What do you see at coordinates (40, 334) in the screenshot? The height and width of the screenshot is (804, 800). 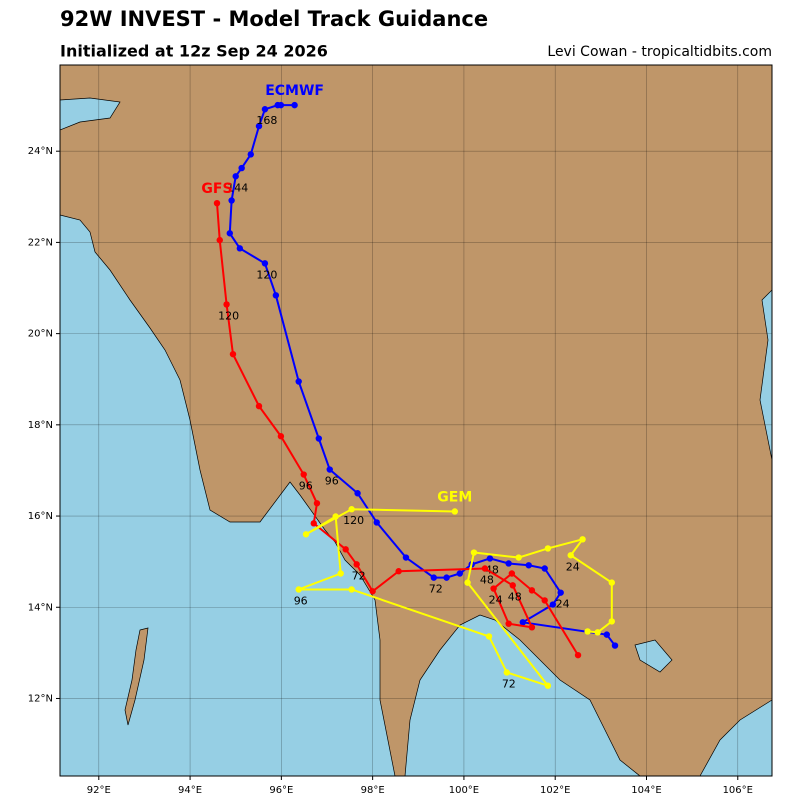 I see `y-tick-label: 20°N` at bounding box center [40, 334].